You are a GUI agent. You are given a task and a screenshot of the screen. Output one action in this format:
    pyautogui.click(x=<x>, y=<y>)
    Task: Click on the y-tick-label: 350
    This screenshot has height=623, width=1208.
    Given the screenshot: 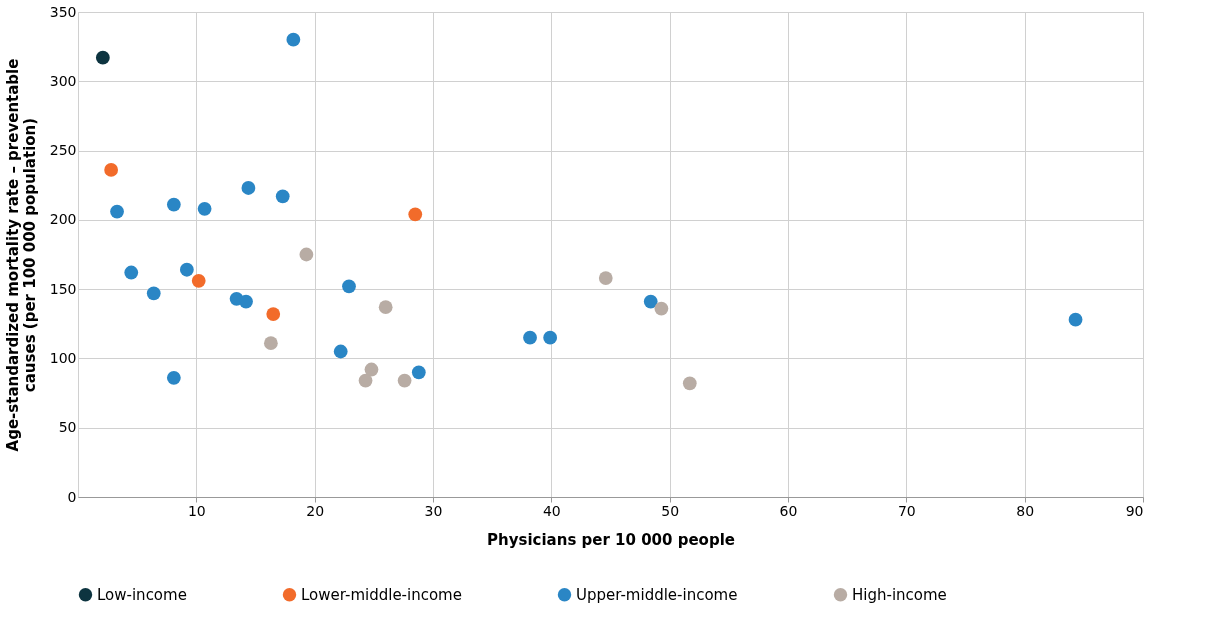 What is the action you would take?
    pyautogui.click(x=63, y=11)
    